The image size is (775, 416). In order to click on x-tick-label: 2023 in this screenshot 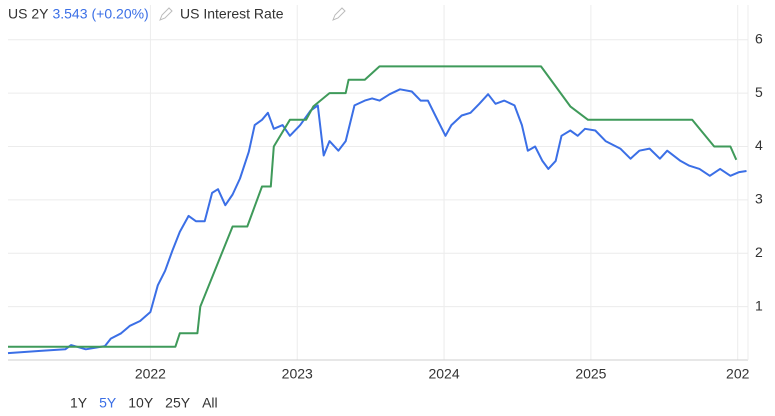, I will do `click(297, 374)`.